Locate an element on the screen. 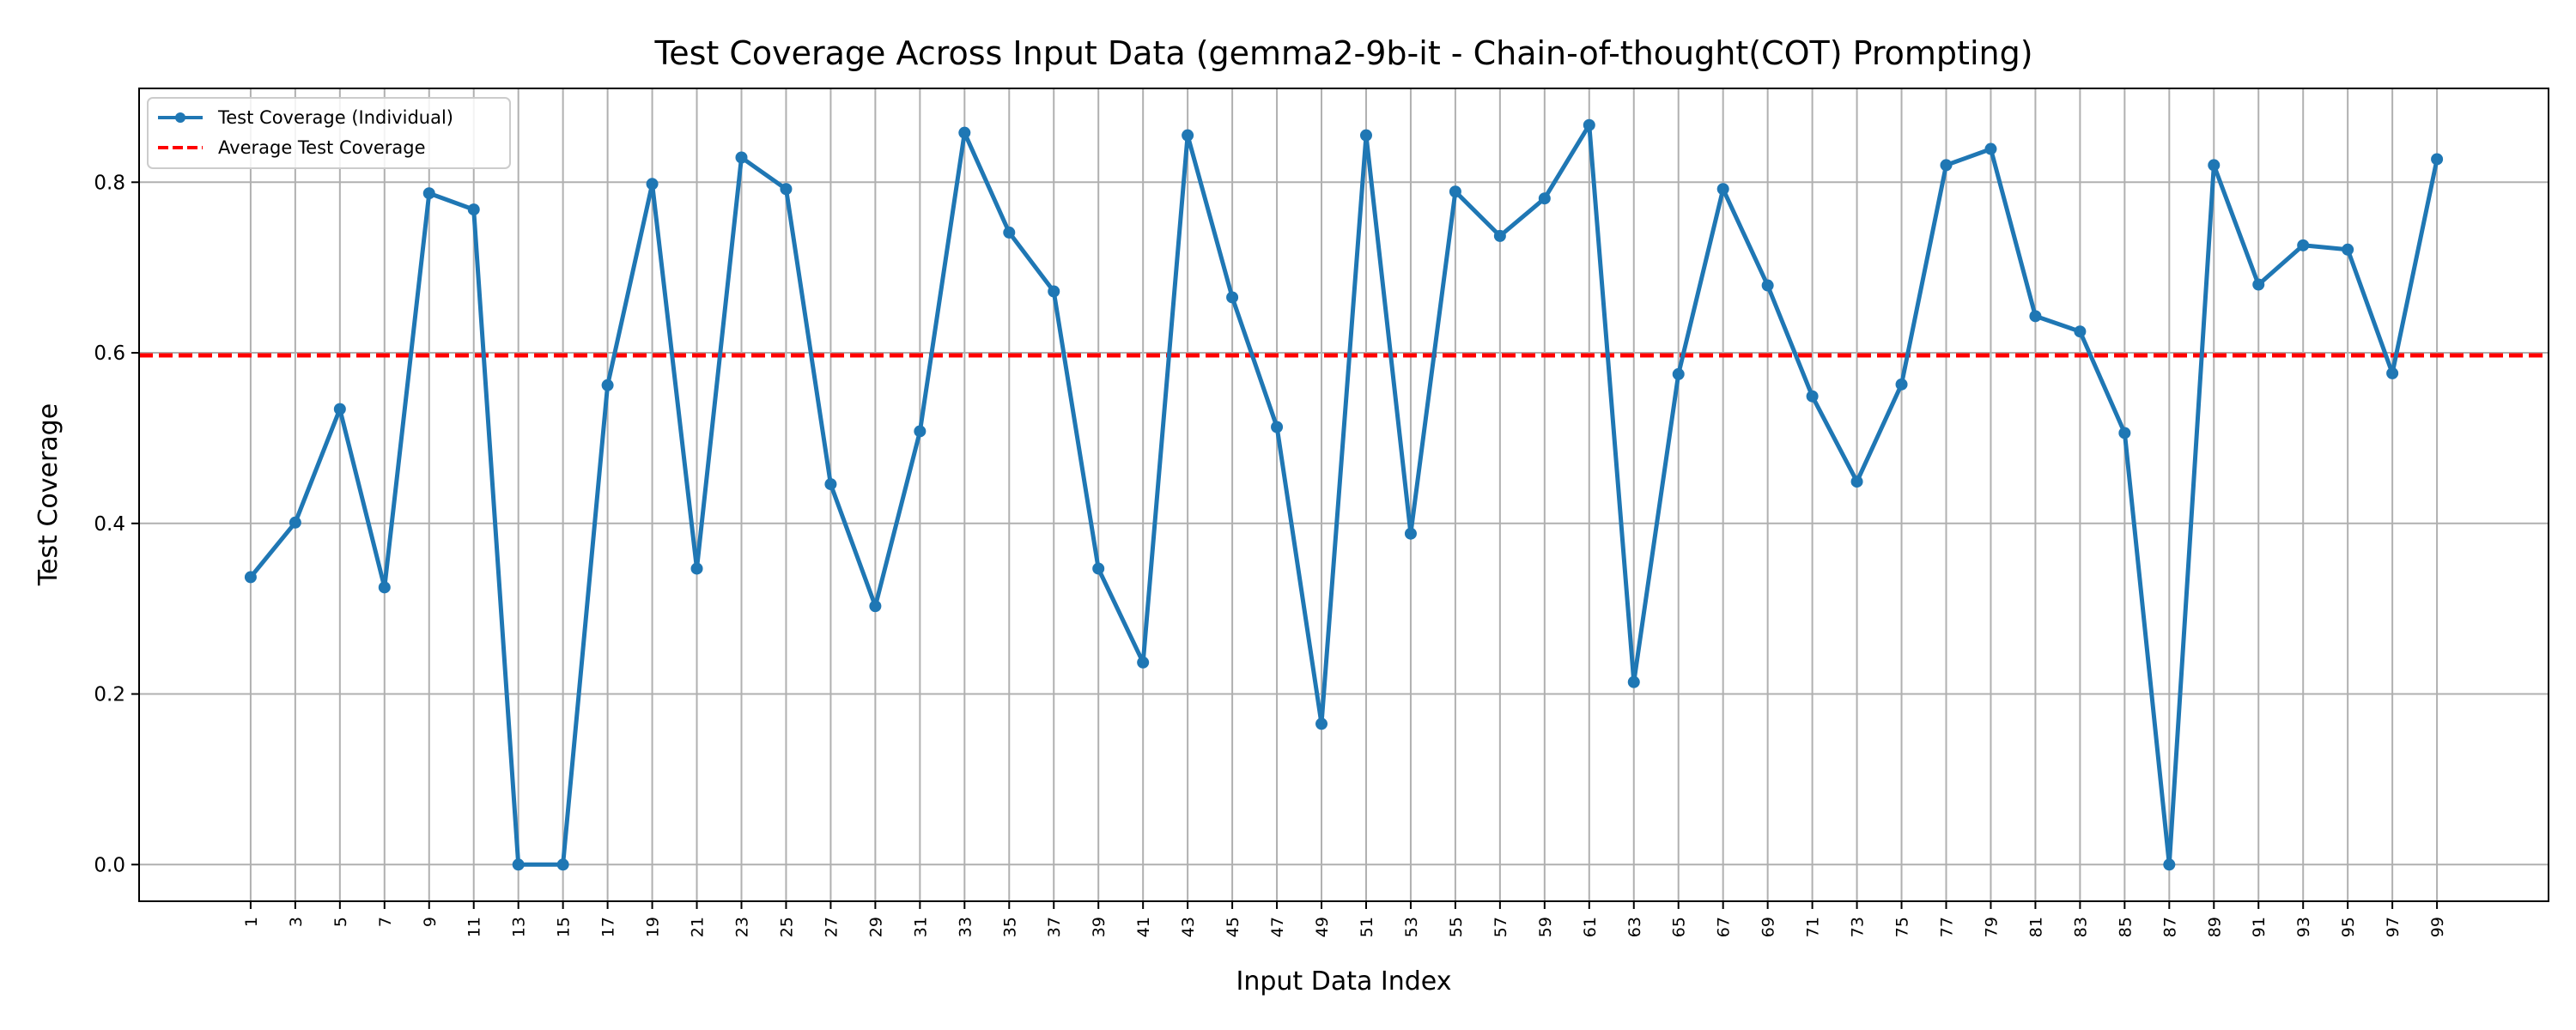  y-axis-label: Test Coverage is located at coordinates (48, 494).